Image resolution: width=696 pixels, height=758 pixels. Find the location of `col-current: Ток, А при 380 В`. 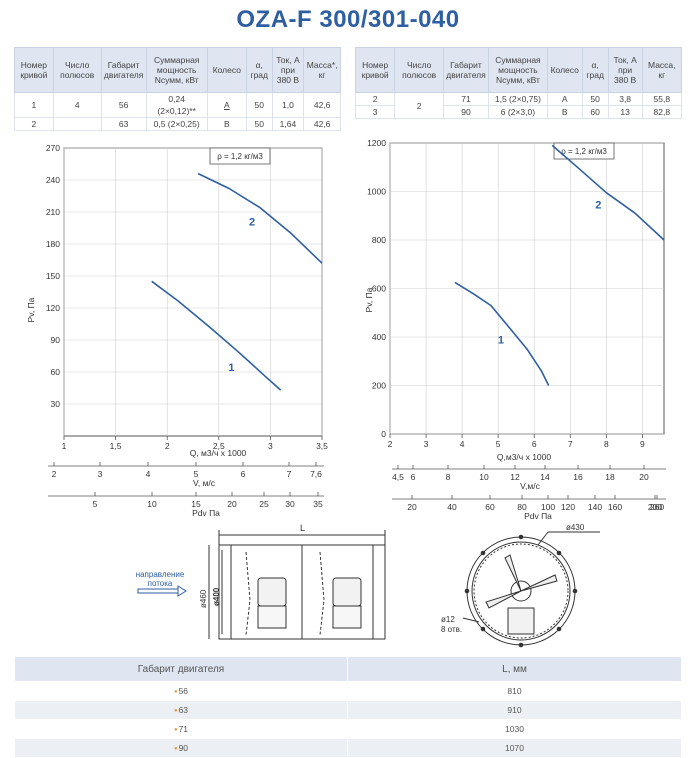

col-current: Ток, А при 380 В is located at coordinates (625, 70).